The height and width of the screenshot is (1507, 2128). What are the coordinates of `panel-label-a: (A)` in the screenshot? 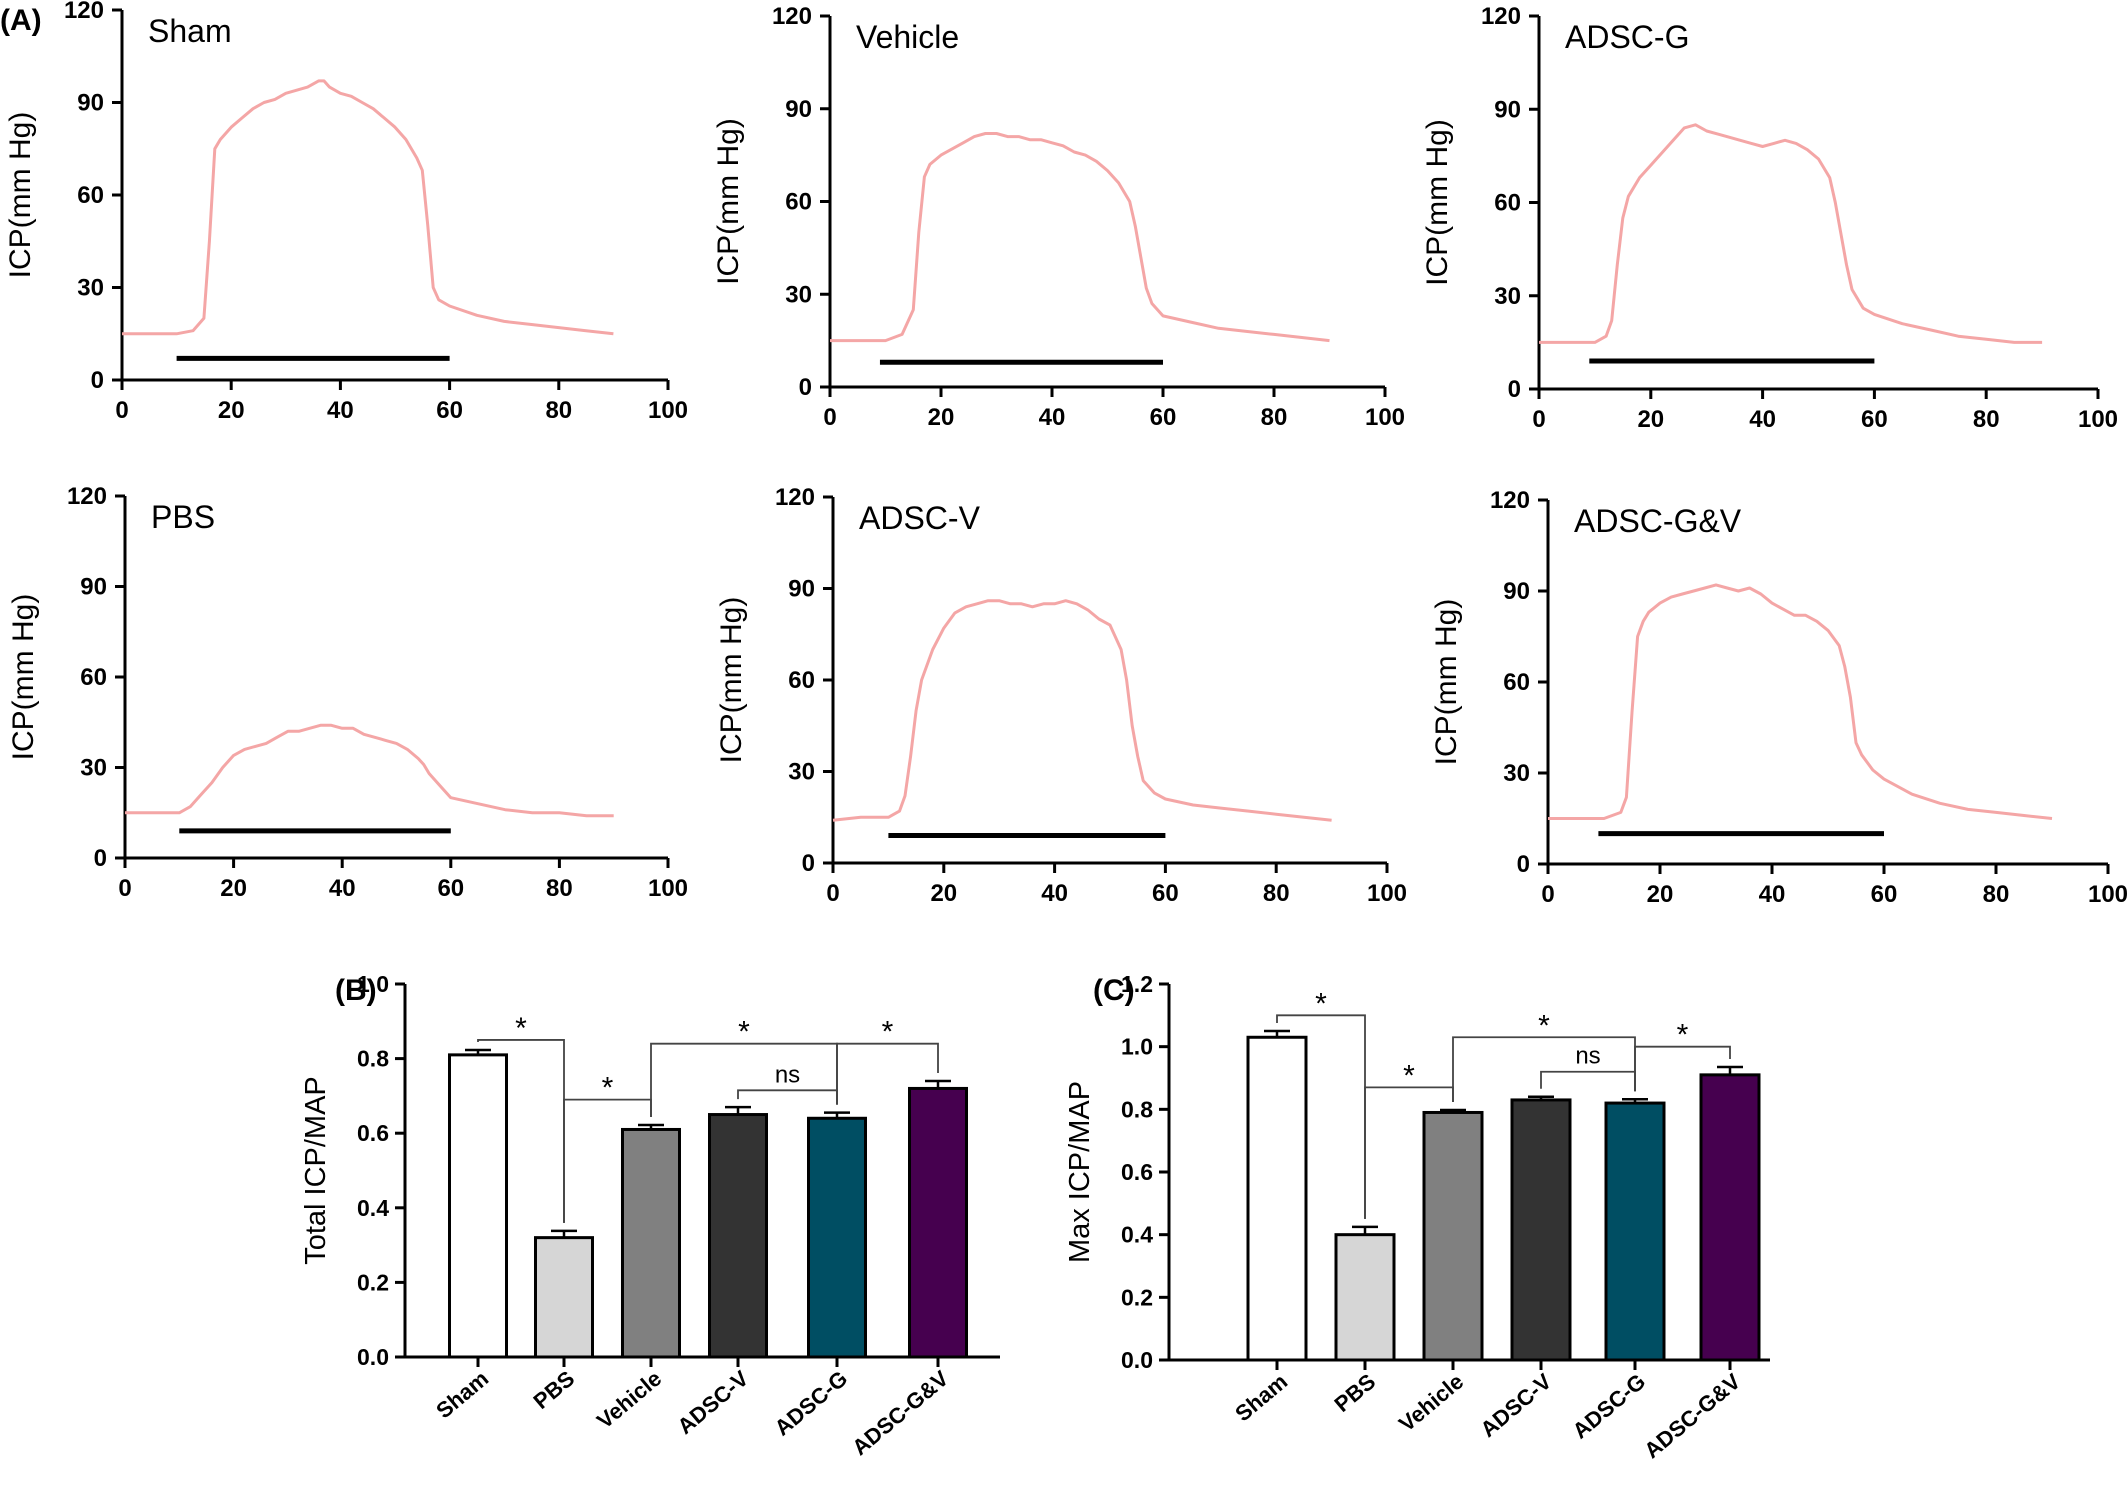 It's located at (21, 20).